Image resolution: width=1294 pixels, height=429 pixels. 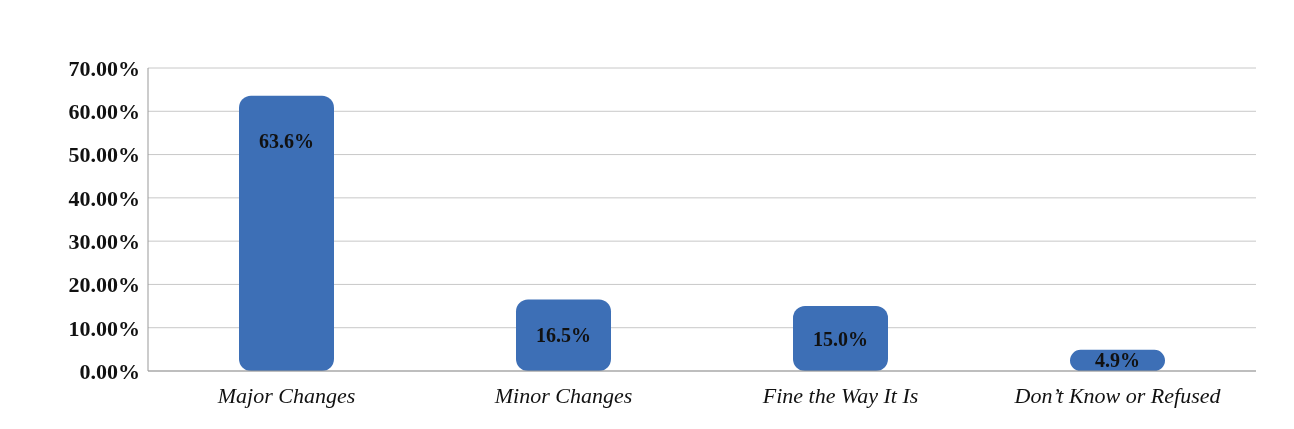 What do you see at coordinates (104, 328) in the screenshot?
I see `y-tick-label: 10.00%` at bounding box center [104, 328].